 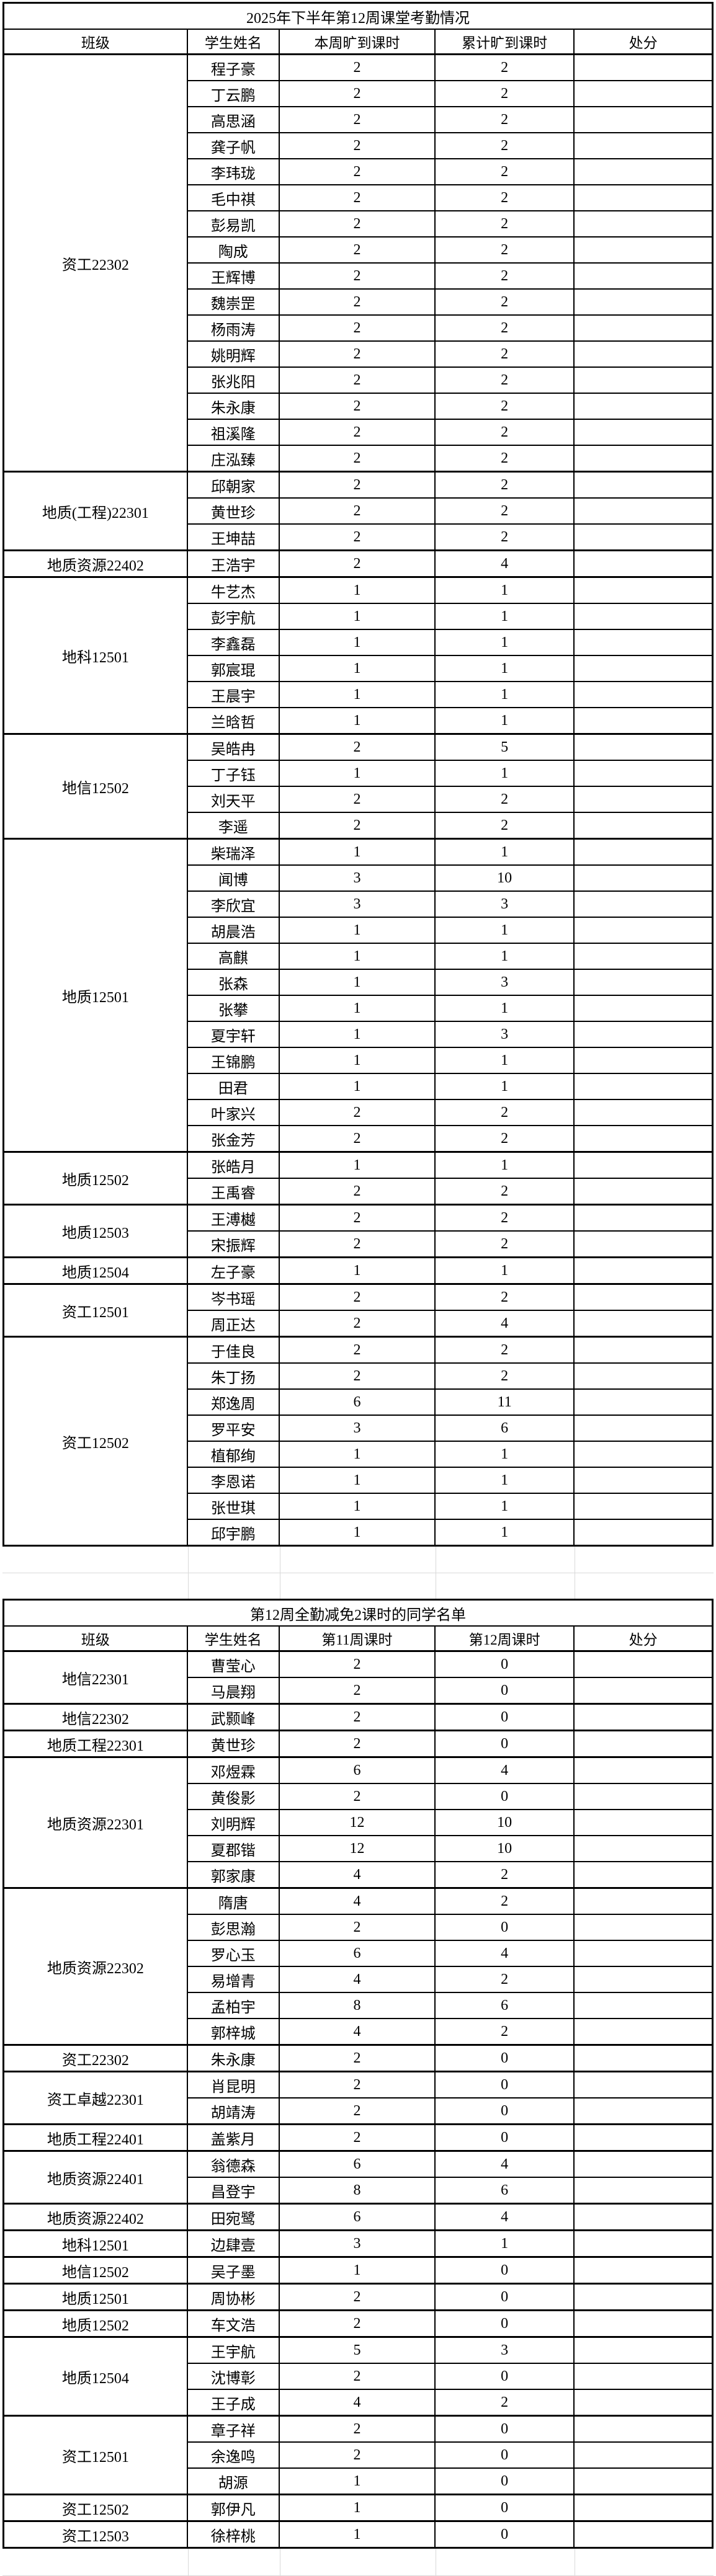 I want to click on table-row: 李恩诺 1 1, so click(x=359, y=1480).